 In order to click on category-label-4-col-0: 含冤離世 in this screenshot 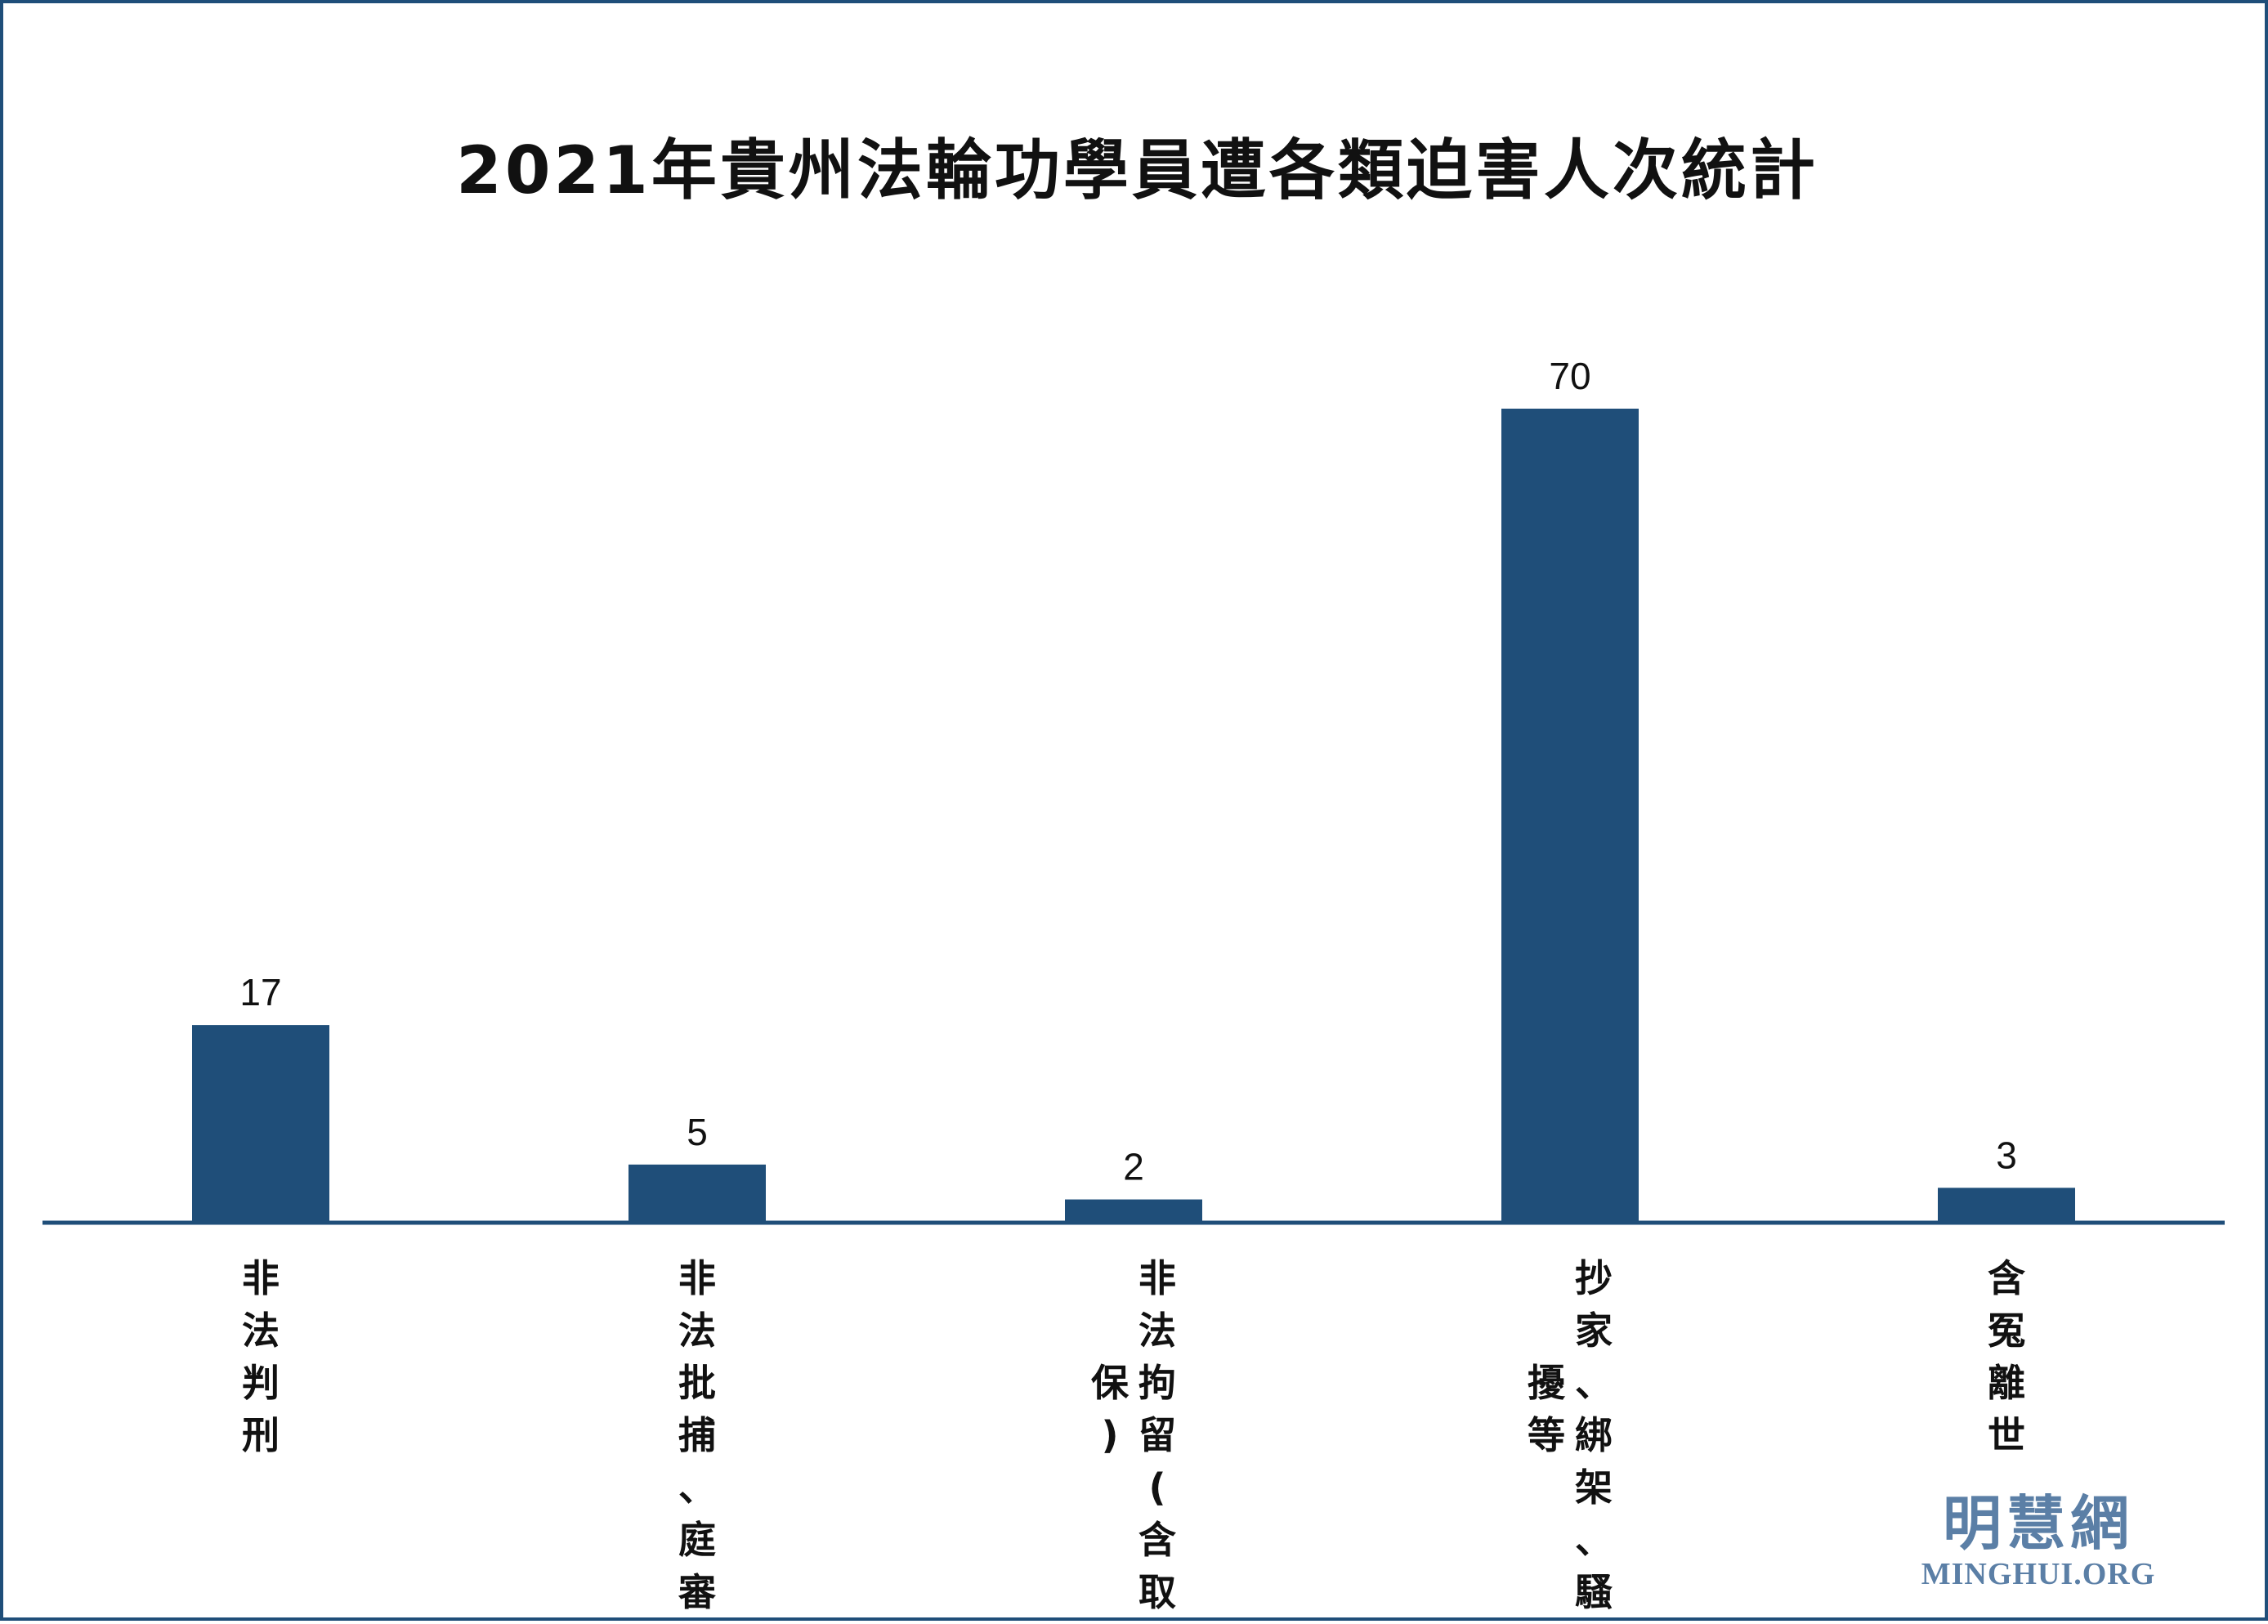, I will do `click(2006, 1356)`.